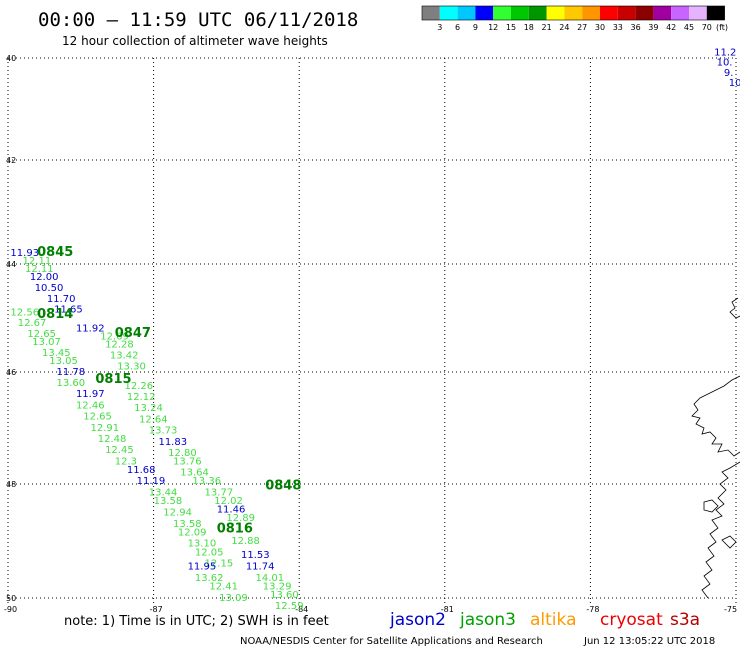 The width and height of the screenshot is (740, 650). What do you see at coordinates (689, 27) in the screenshot?
I see `scale-tick-label: 45` at bounding box center [689, 27].